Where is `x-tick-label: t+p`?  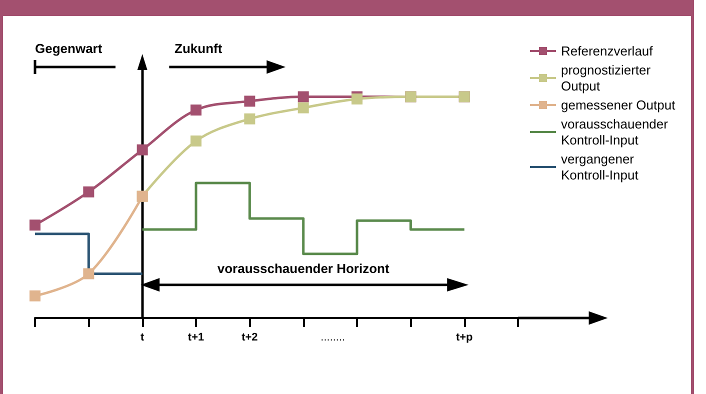 x-tick-label: t+p is located at coordinates (465, 338).